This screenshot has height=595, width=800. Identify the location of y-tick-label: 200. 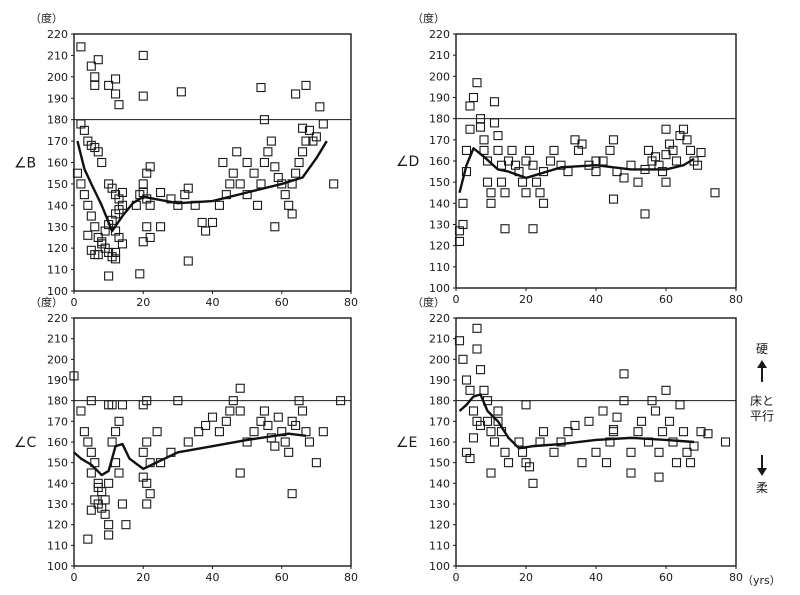
(439, 76).